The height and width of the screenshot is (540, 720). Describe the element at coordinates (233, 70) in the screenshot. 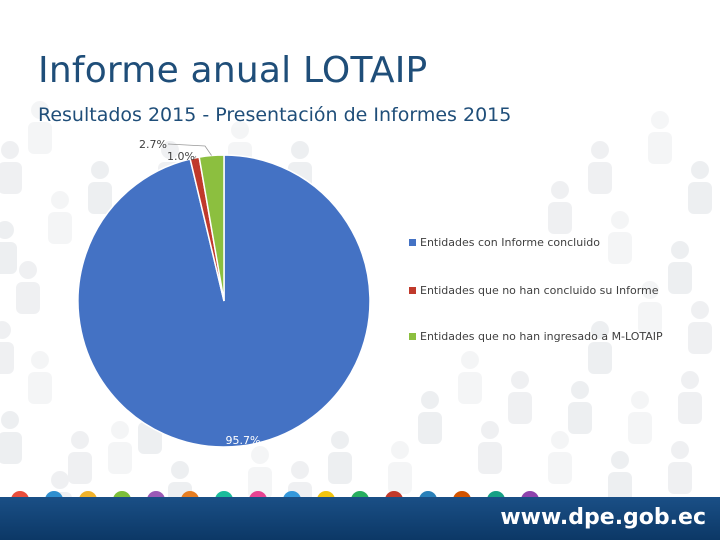

I see `slide-title: Informe anual LOTAIP` at that location.